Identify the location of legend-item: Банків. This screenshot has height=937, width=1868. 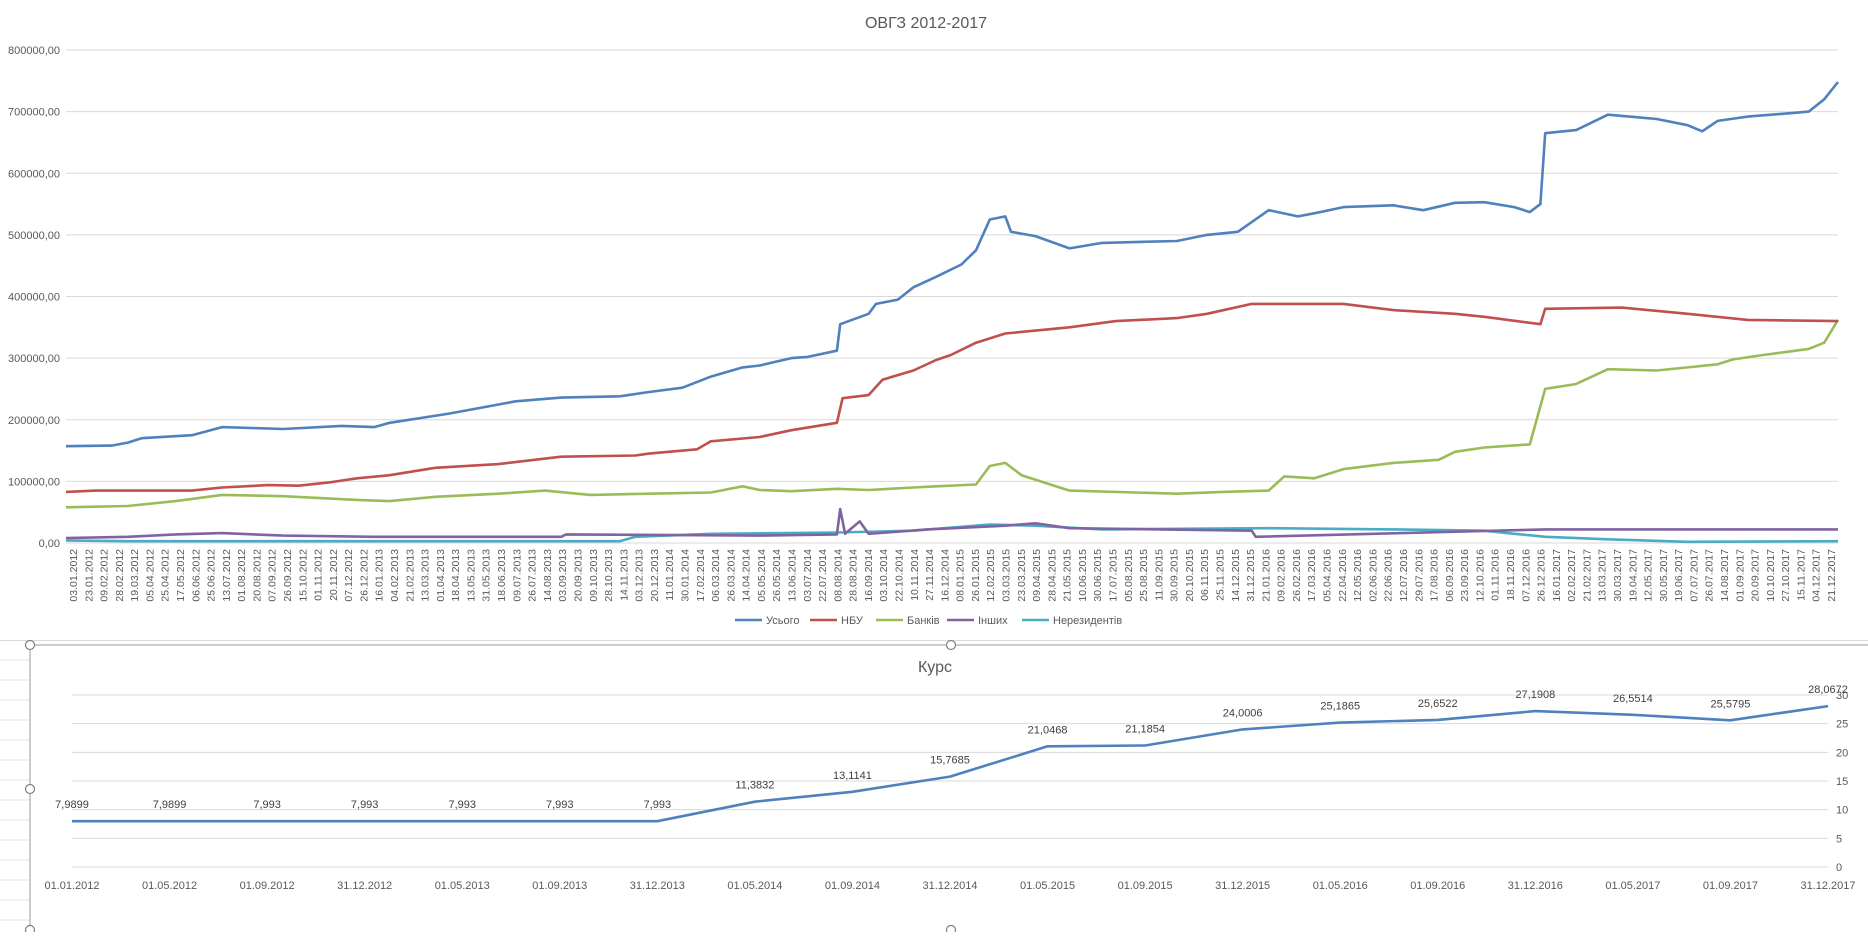
(908, 621).